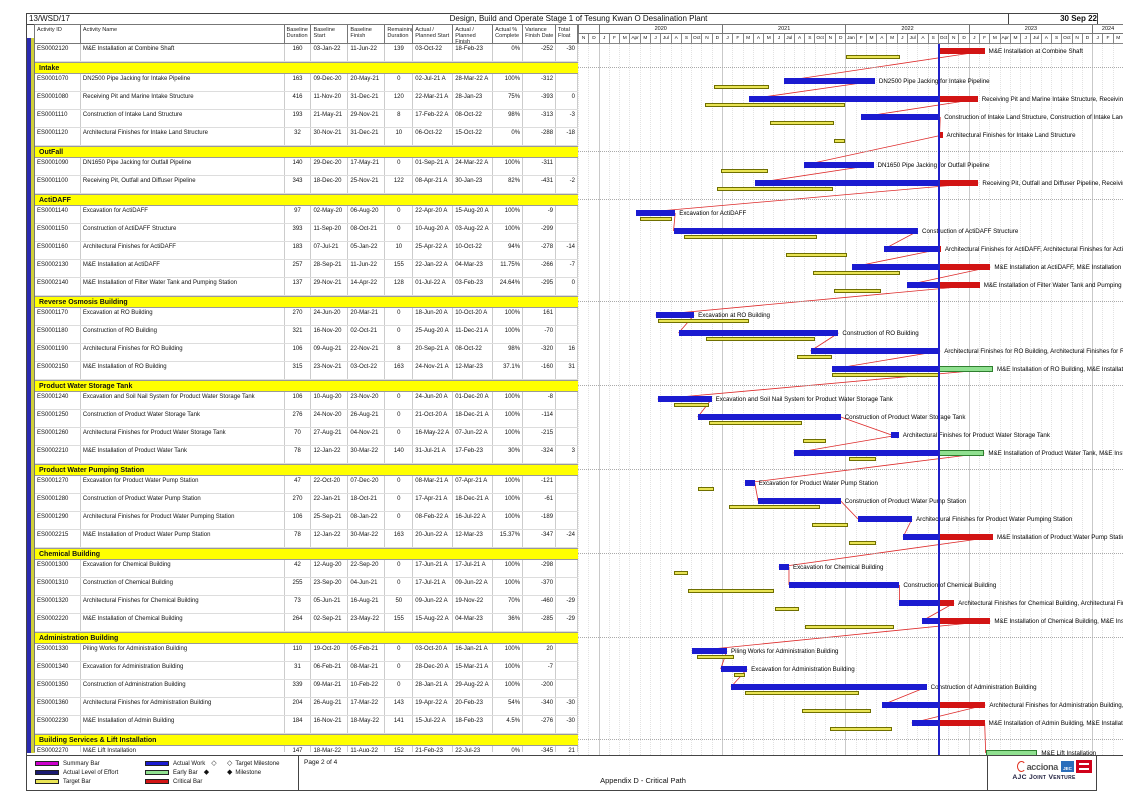 The height and width of the screenshot is (794, 1123). What do you see at coordinates (298, 166) in the screenshot?
I see `cell: 140` at bounding box center [298, 166].